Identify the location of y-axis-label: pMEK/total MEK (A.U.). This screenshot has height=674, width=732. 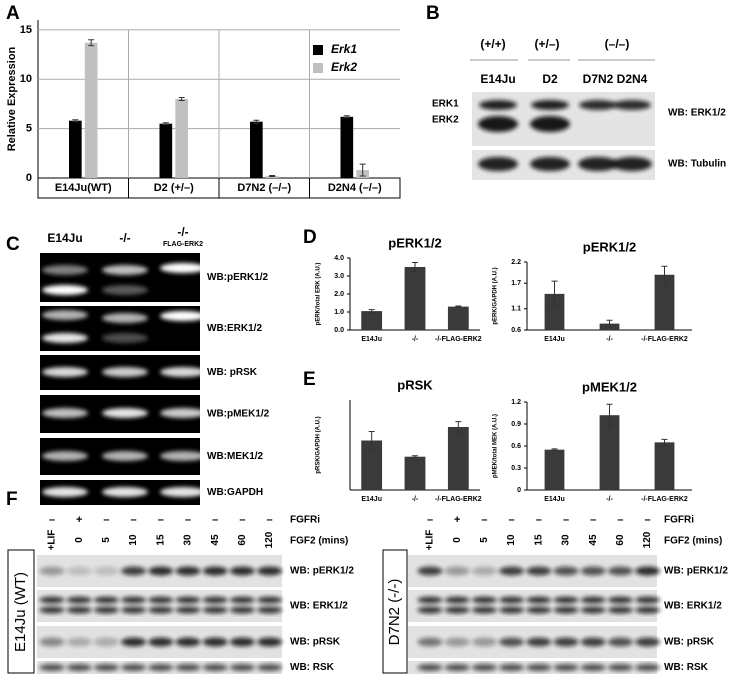
(496, 446).